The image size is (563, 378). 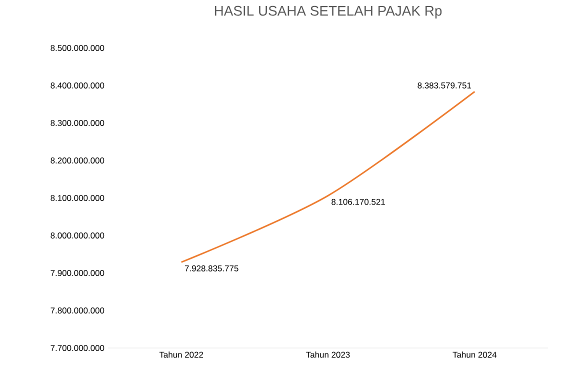 What do you see at coordinates (474, 355) in the screenshot?
I see `x-tick-label: Tahun 2024` at bounding box center [474, 355].